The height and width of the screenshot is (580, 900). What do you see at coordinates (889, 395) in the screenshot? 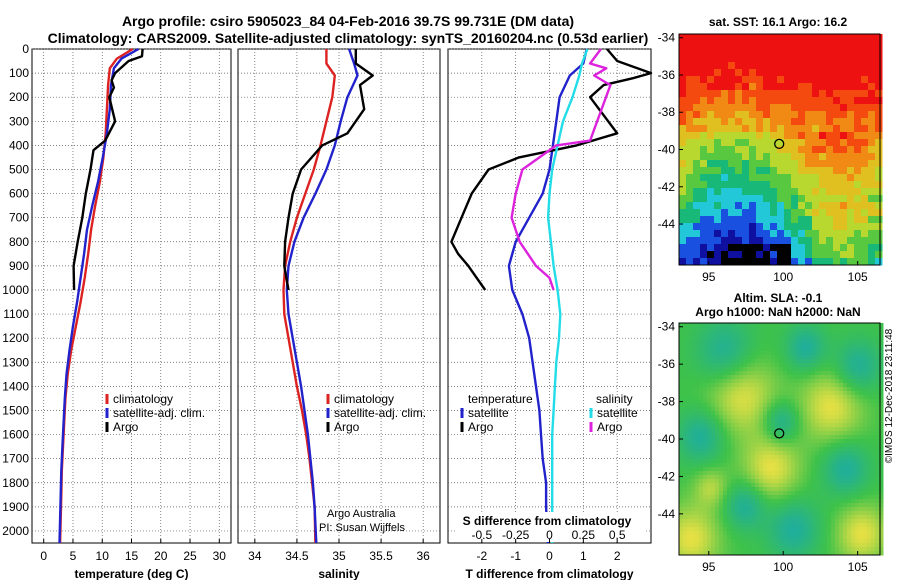
I see `imos-credit: ©IMOS 12-Dec-2018 23:11:48` at bounding box center [889, 395].